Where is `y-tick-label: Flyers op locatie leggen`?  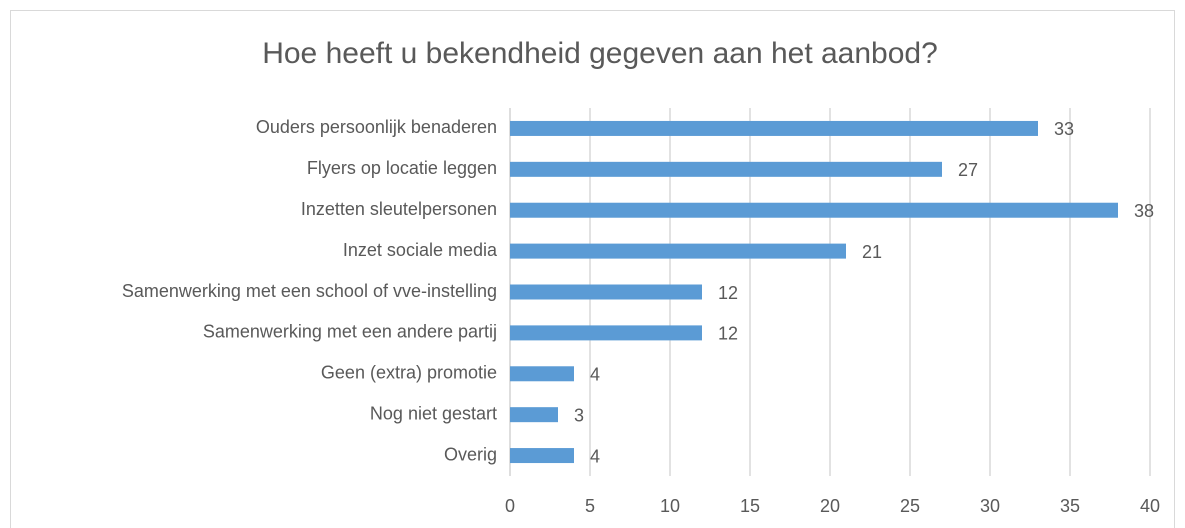
y-tick-label: Flyers op locatie leggen is located at coordinates (402, 168).